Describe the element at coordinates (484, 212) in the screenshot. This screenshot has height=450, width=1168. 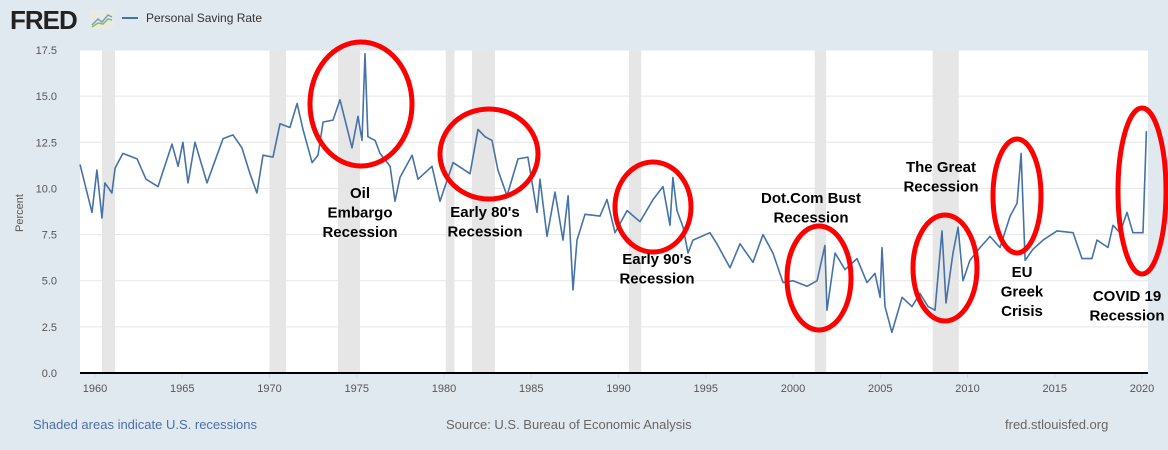
I see `annotation-label: Early 80's` at that location.